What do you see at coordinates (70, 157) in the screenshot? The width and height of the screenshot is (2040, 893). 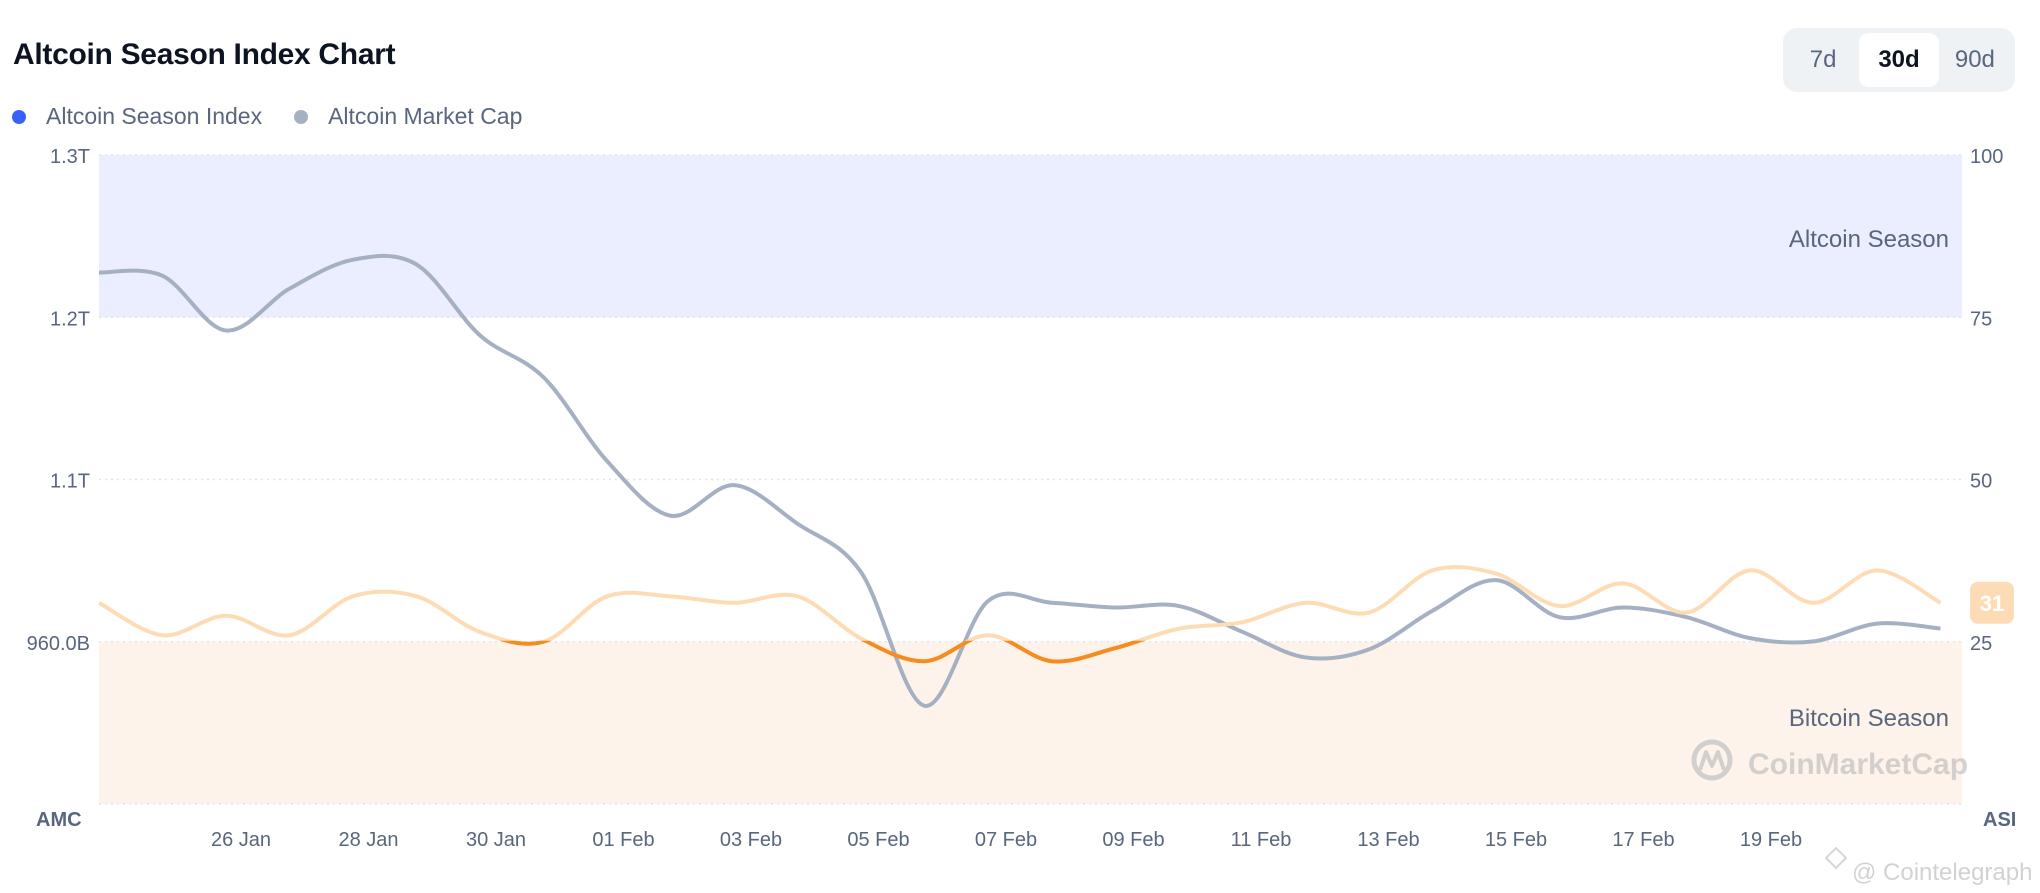 I see `left-axis-tick-label: 1.3T` at bounding box center [70, 157].